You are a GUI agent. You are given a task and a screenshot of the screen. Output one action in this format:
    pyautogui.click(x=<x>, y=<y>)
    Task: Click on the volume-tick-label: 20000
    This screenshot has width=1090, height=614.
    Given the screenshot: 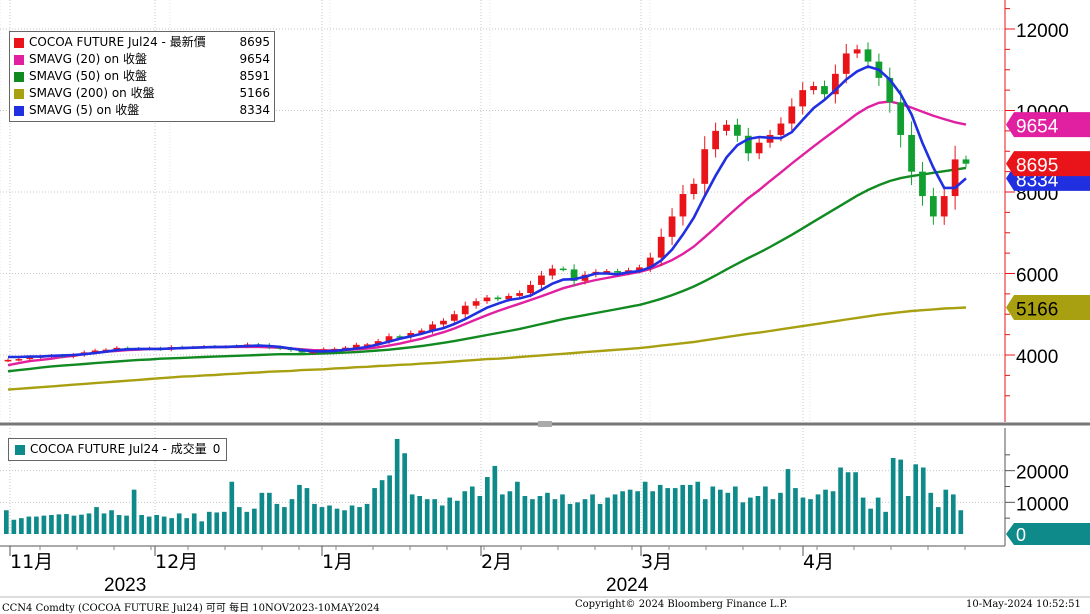 What is the action you would take?
    pyautogui.click(x=1042, y=473)
    